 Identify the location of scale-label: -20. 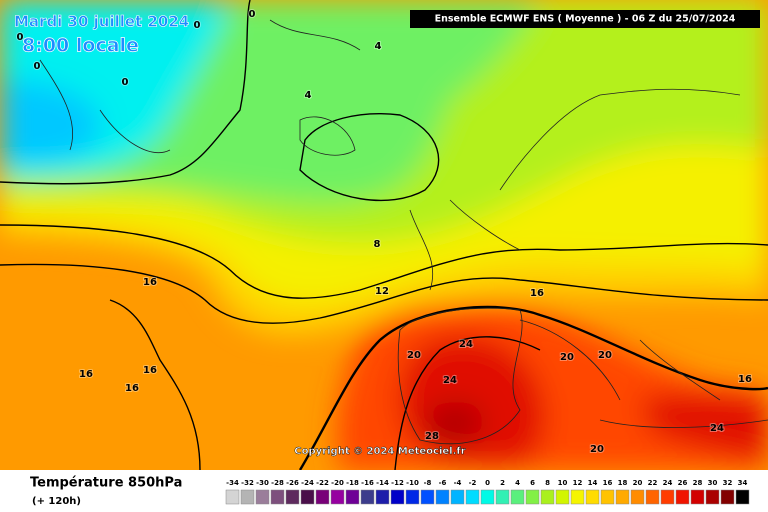
(337, 483).